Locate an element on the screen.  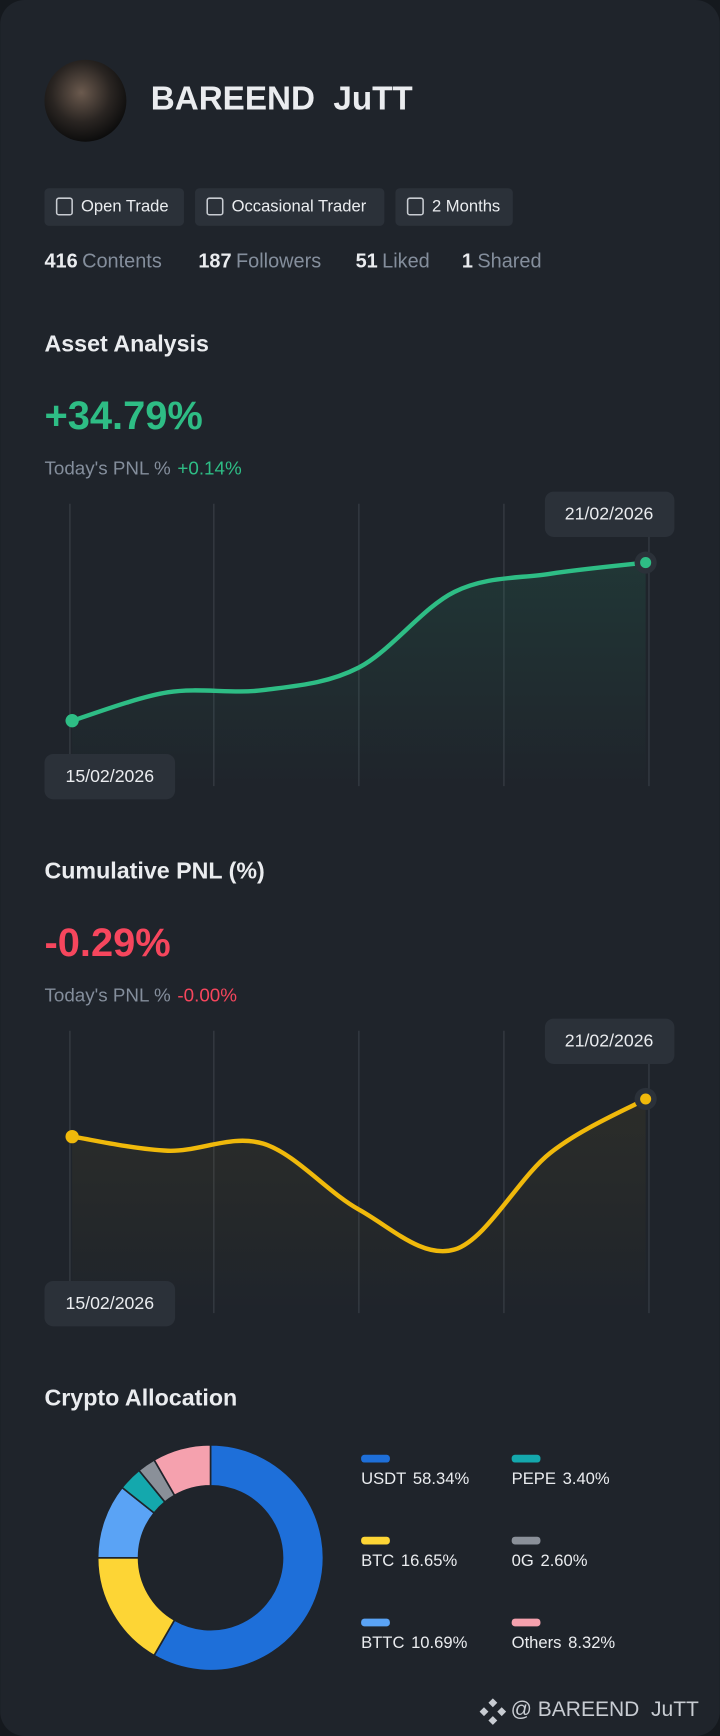
legend-entry: Others 8.32% is located at coordinates (564, 1642).